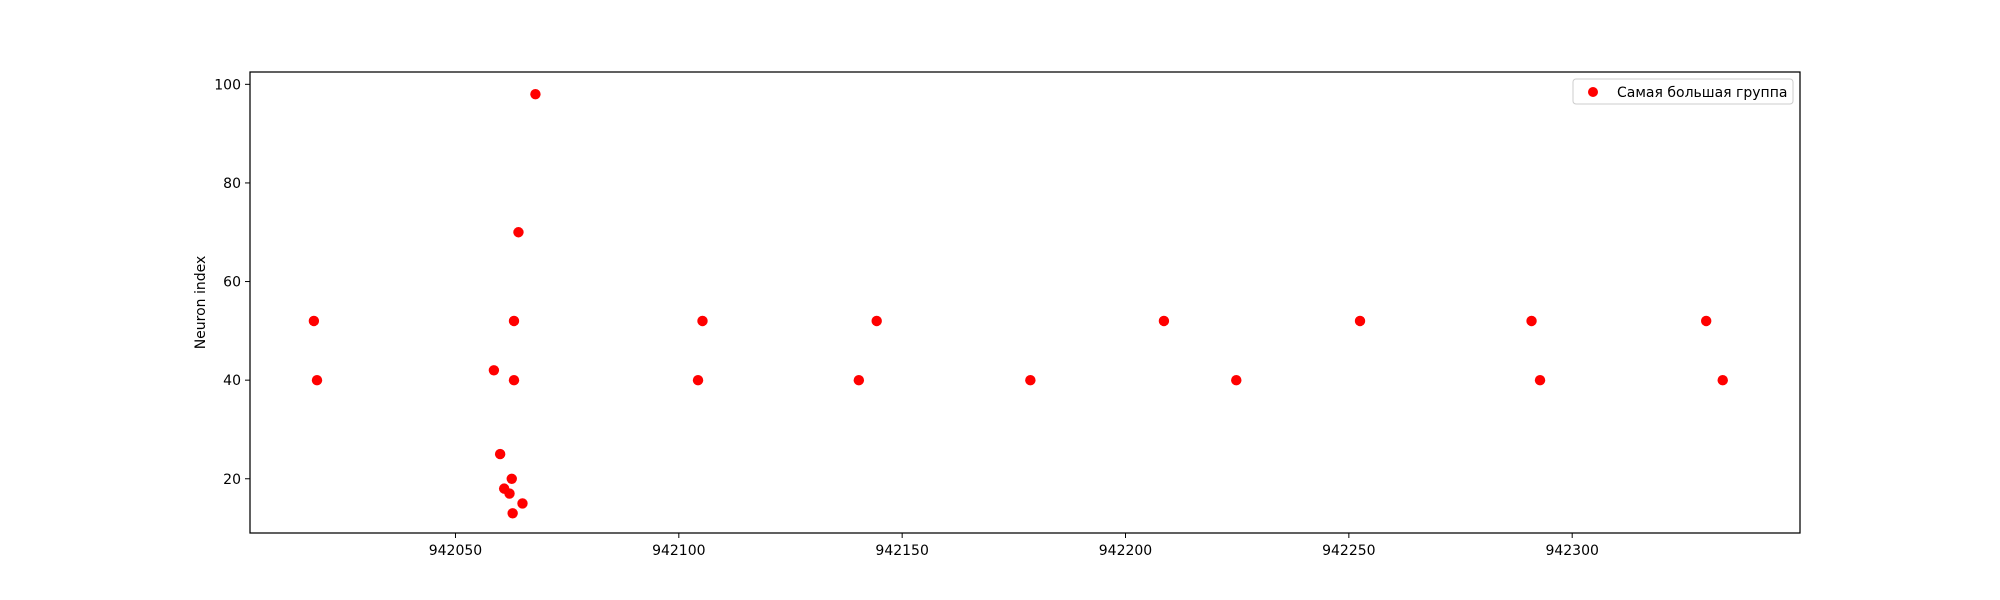  Describe the element at coordinates (1014, 546) in the screenshot. I see `x-axis: 942050 942100 942150 942200 942250 942300` at that location.